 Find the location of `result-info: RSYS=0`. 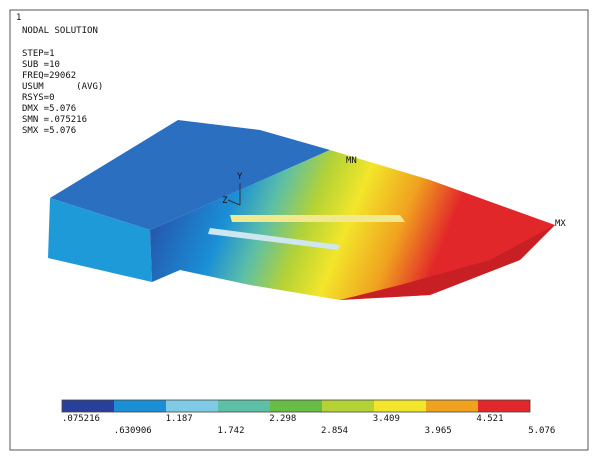

result-info: RSYS=0 is located at coordinates (38, 98).